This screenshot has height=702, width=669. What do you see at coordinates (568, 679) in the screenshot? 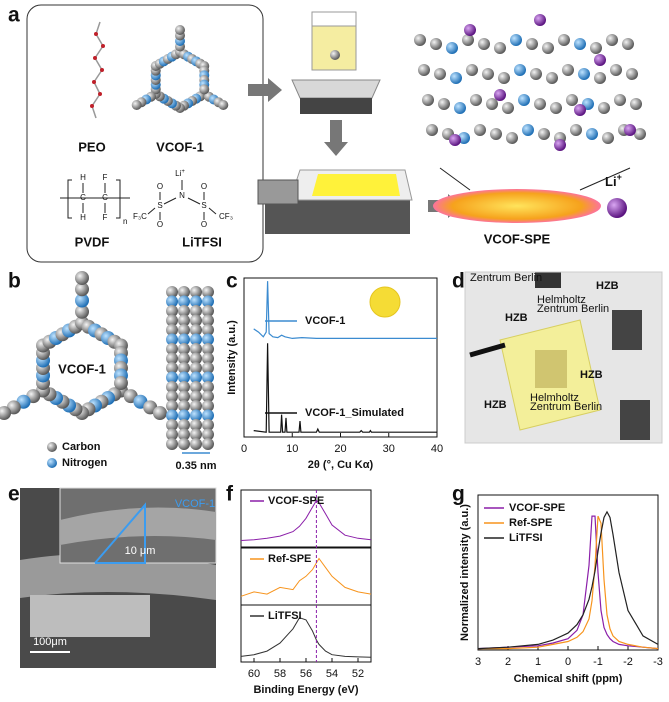
I see `x-axis-title: Chemical shift (ppm)` at bounding box center [568, 679].